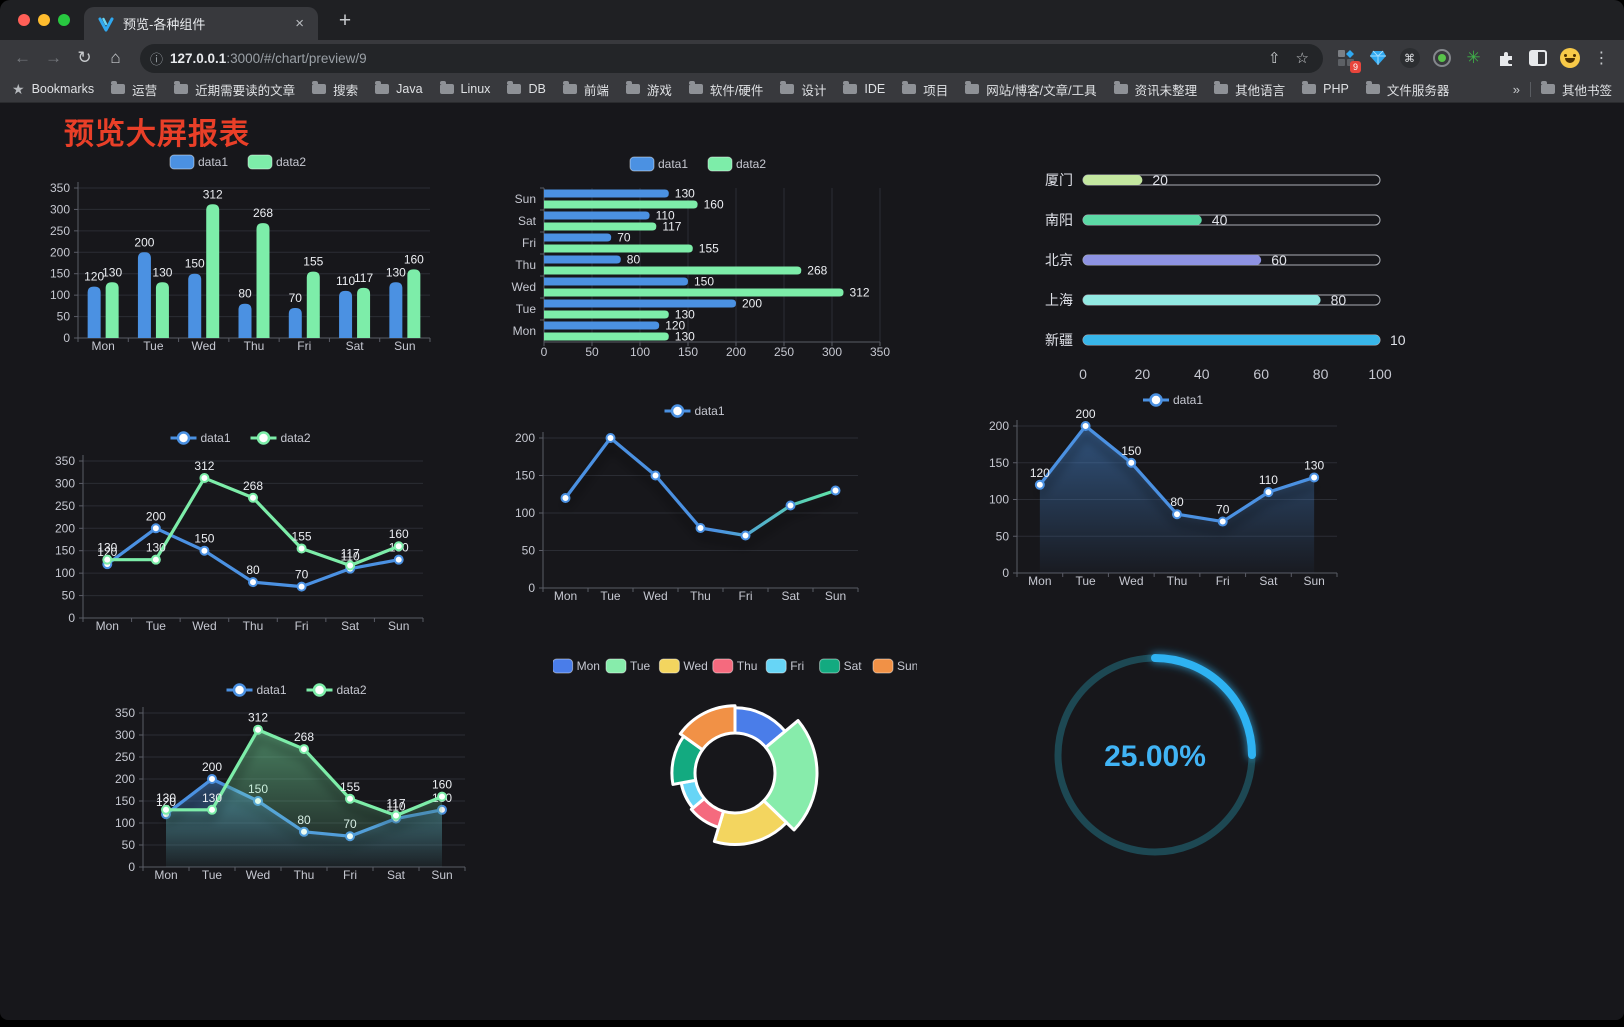  Describe the element at coordinates (735, 666) in the screenshot. I see `legend-item-Thu: Thu` at that location.